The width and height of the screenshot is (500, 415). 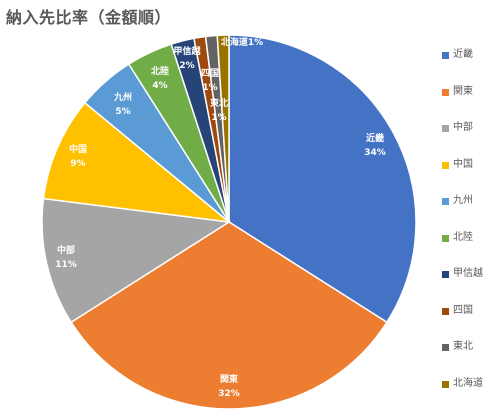 I want to click on legend-item-9: 東北, so click(x=471, y=358).